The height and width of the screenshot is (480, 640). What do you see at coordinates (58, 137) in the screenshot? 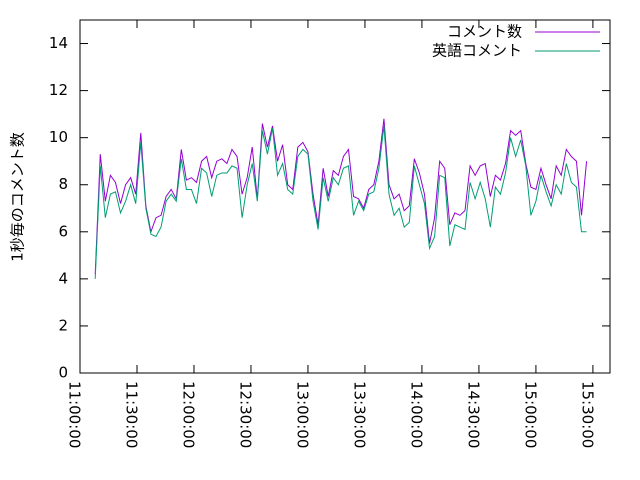
I see `y-tick-label: 10` at bounding box center [58, 137].